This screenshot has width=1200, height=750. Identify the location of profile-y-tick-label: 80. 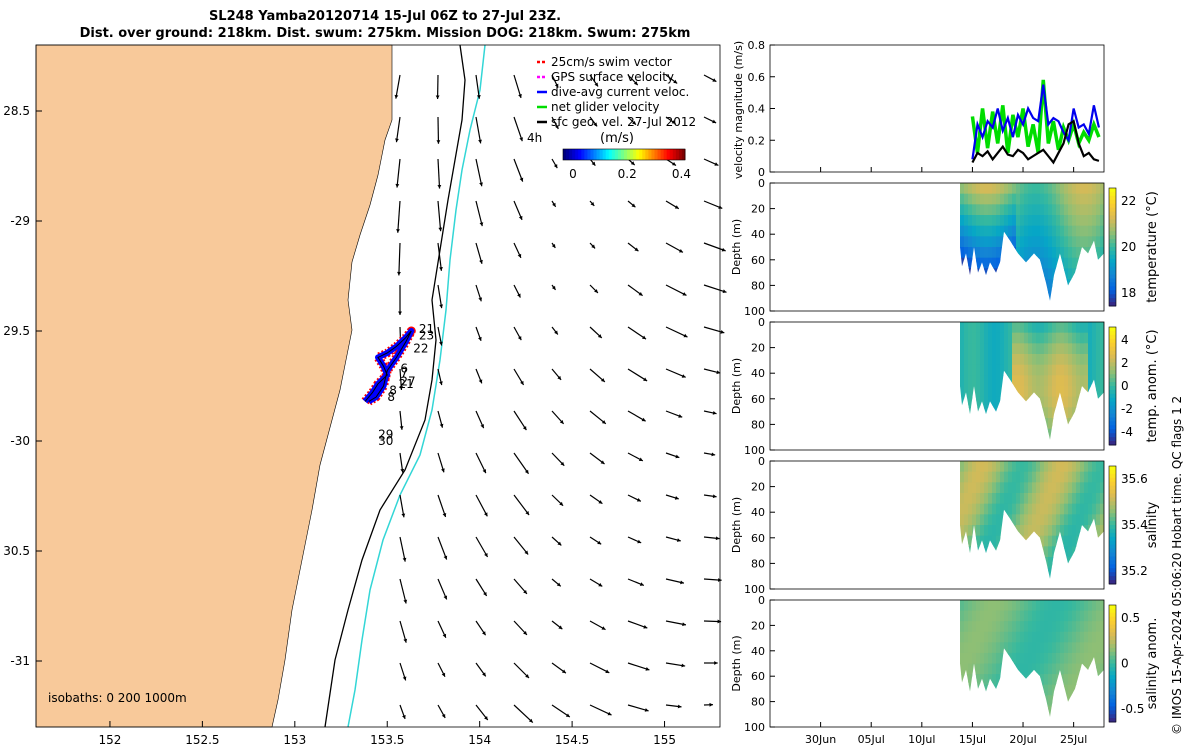
(758, 285).